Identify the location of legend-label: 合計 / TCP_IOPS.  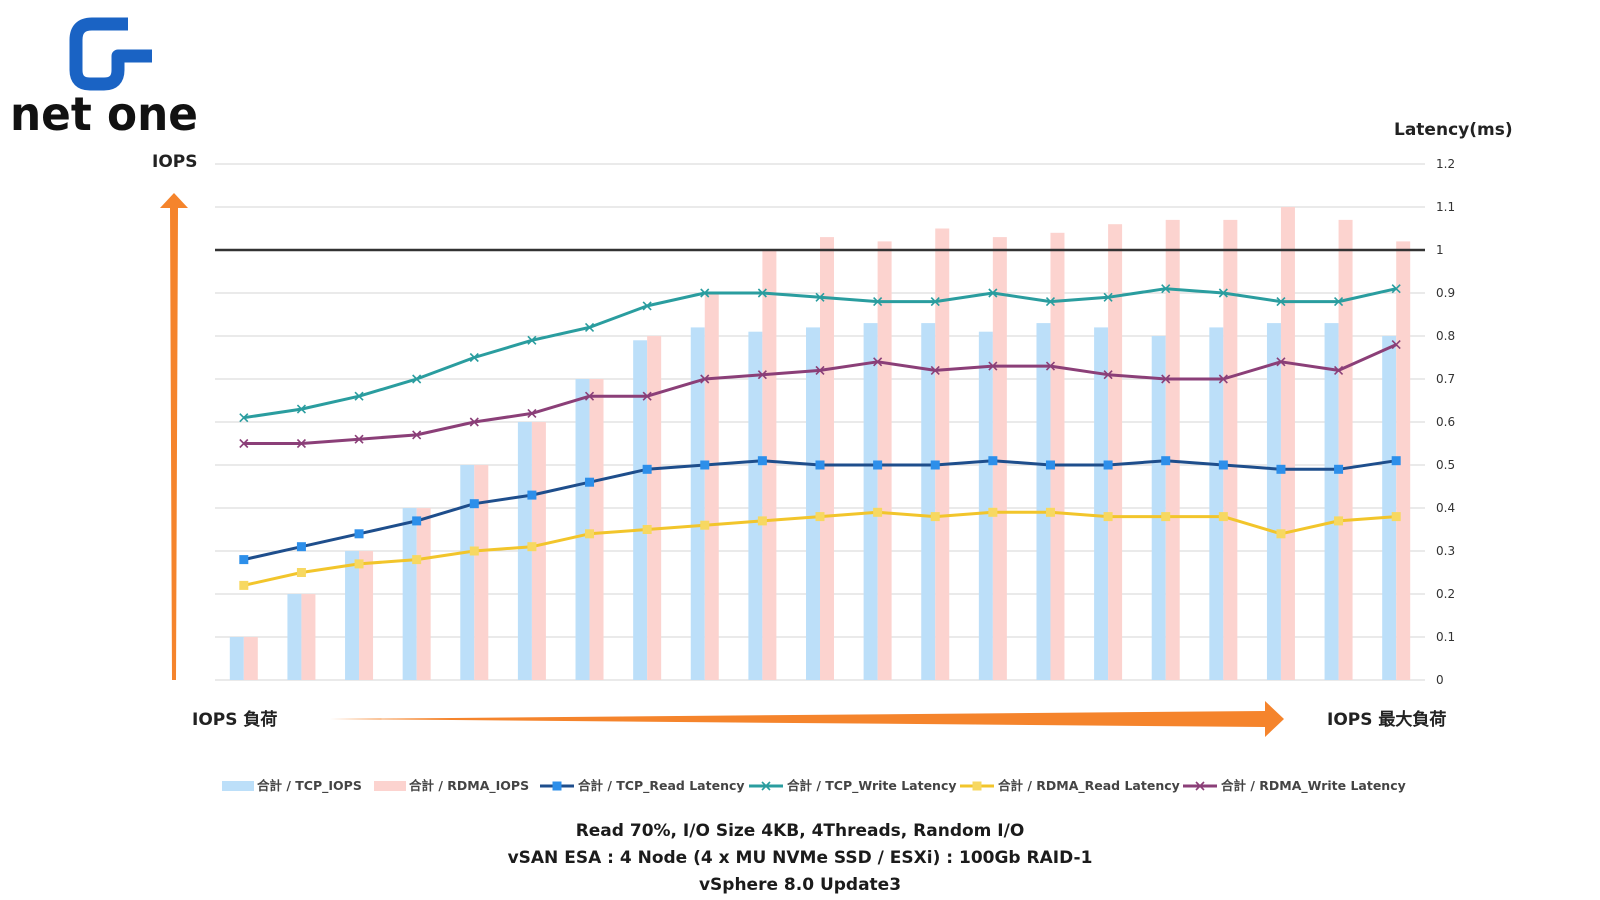
(309, 786).